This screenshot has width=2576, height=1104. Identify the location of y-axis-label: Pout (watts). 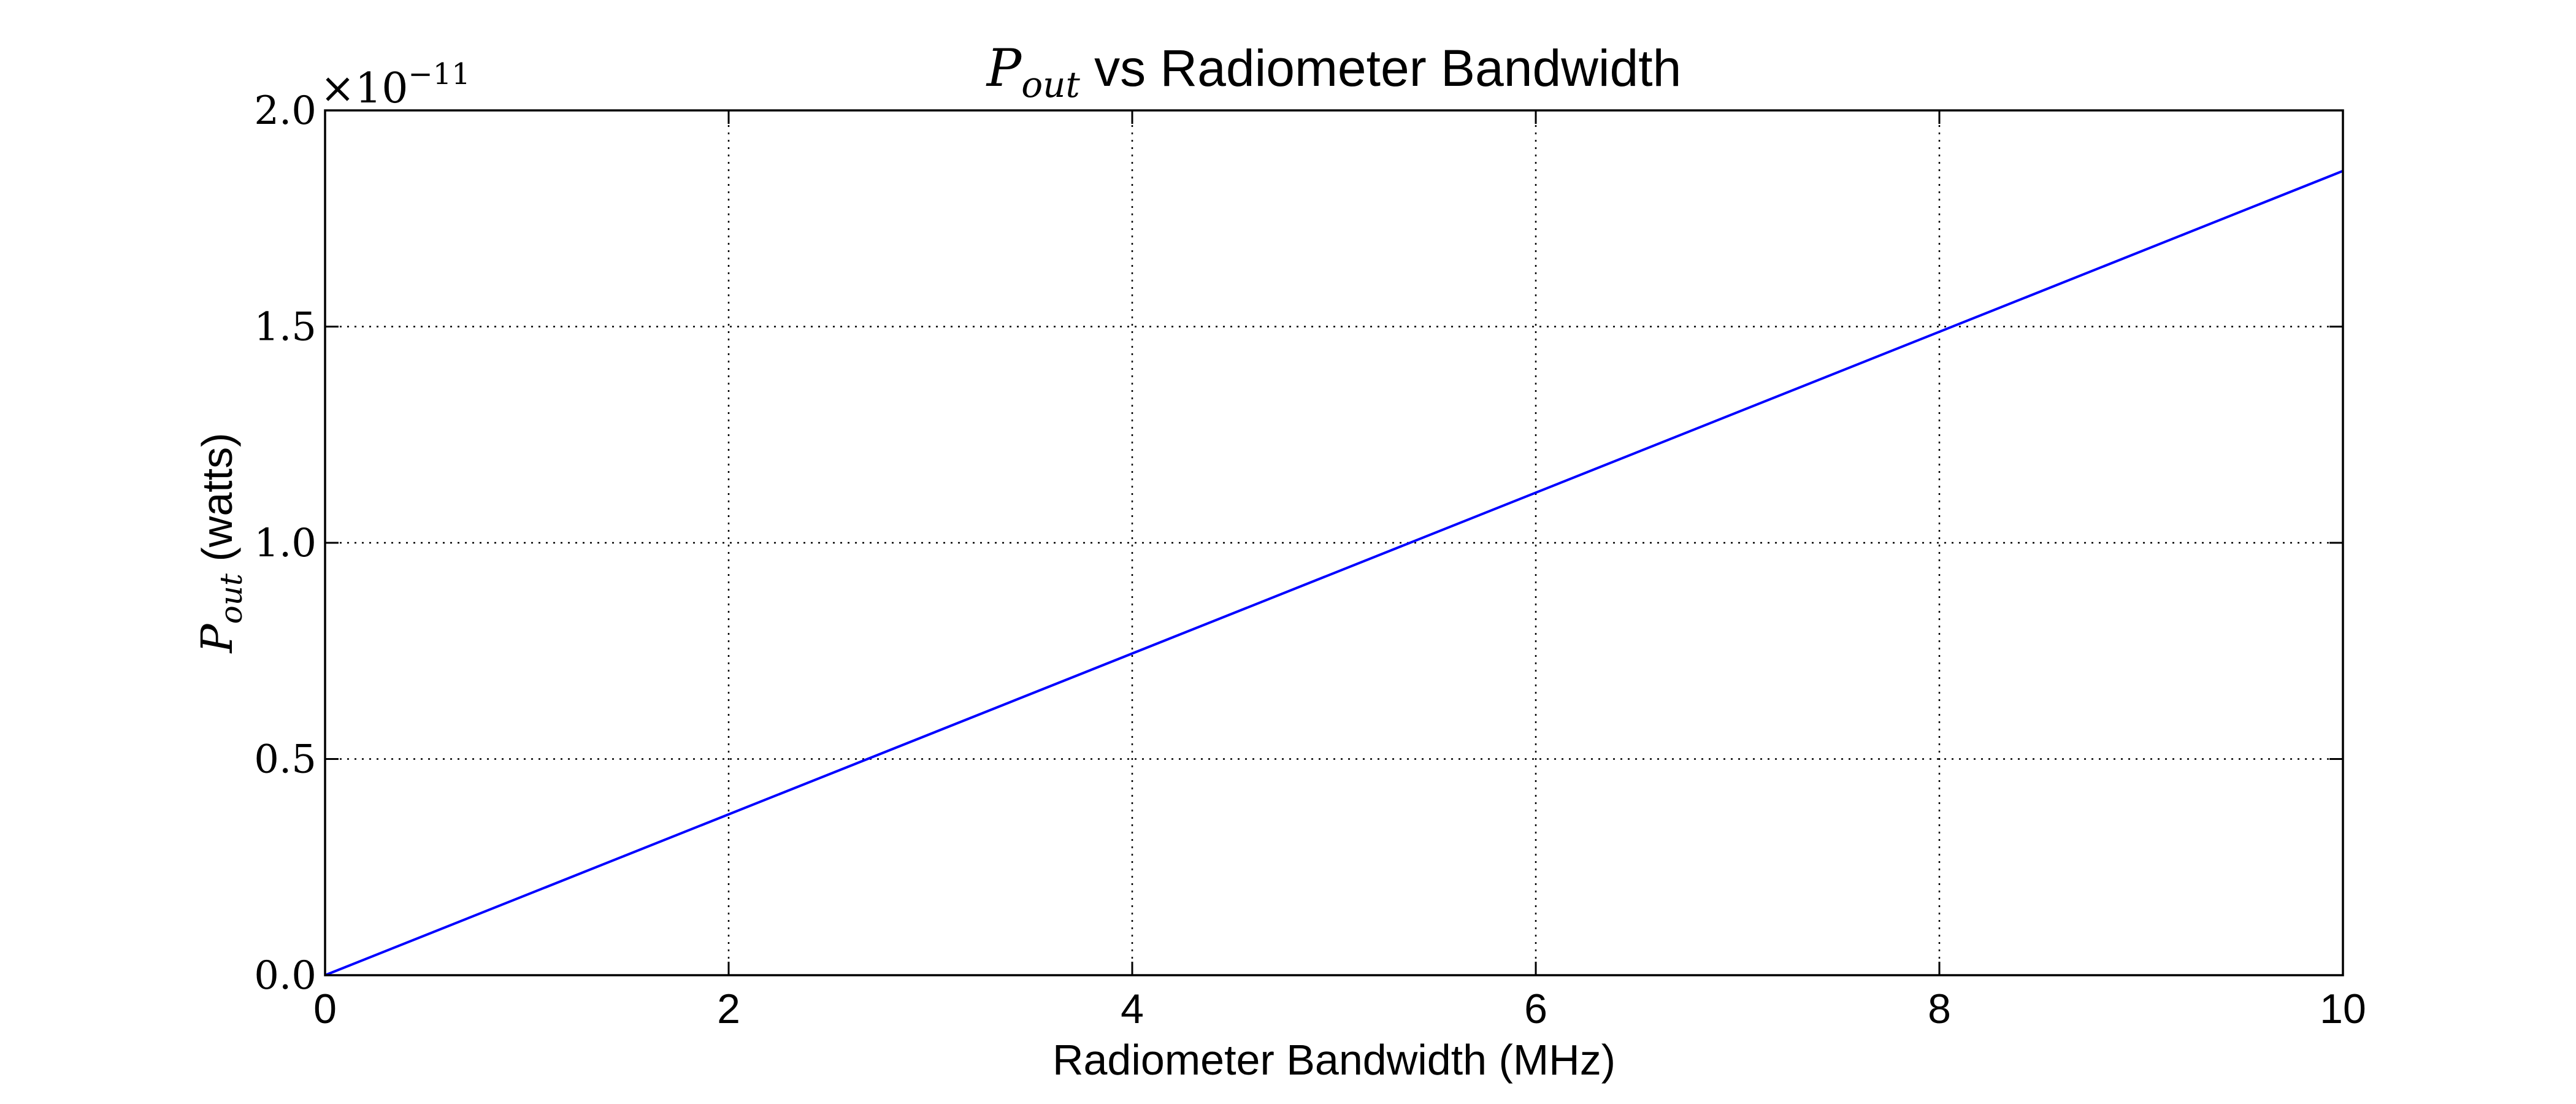
(220, 543).